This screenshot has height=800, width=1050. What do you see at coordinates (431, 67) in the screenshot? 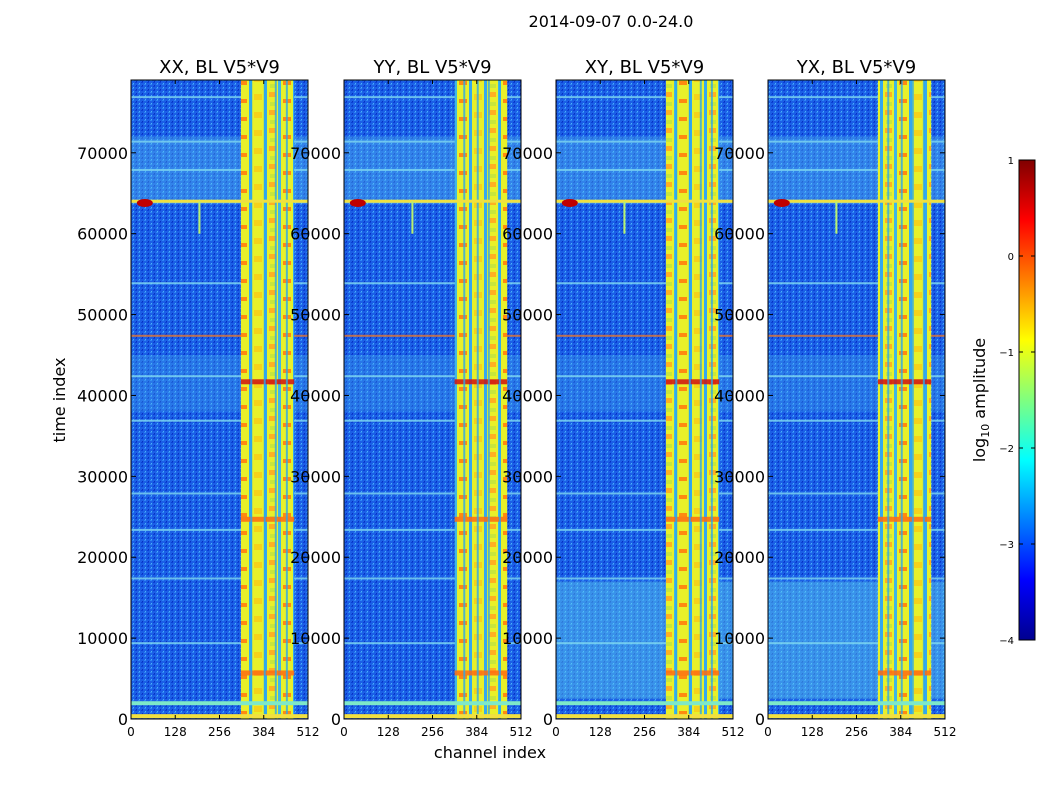
I see `panel-title: YY, BL V5*V9` at bounding box center [431, 67].